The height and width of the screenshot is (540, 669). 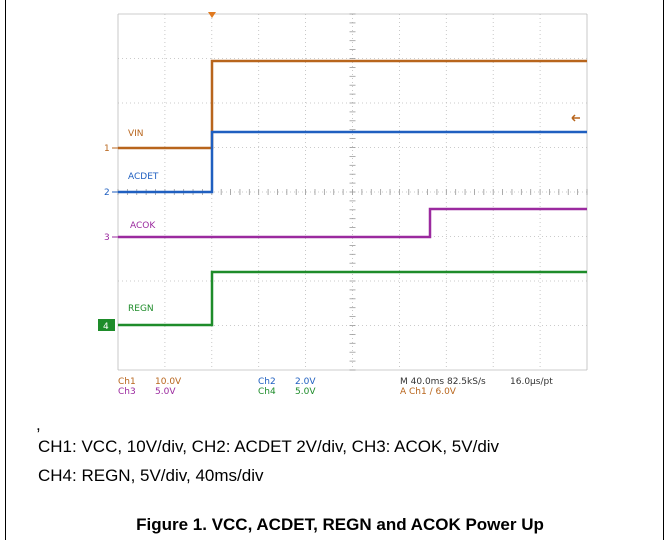 I want to click on status-scale: 2.0V, so click(x=305, y=382).